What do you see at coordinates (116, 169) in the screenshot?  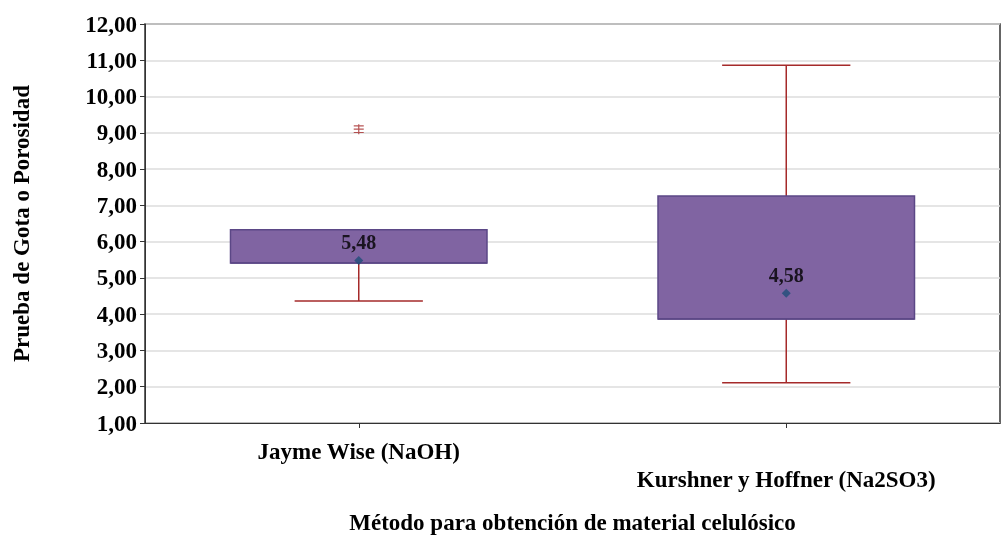 I see `y-tick-label: 8,00` at bounding box center [116, 169].